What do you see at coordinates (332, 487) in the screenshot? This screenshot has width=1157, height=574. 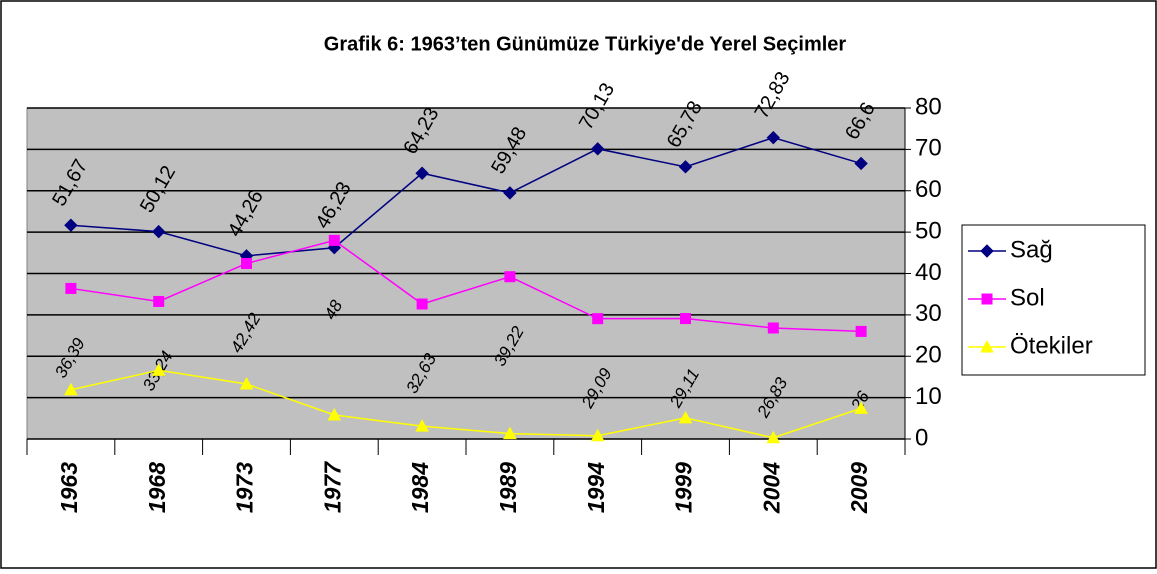 I see `x-tick-label: 1977` at bounding box center [332, 487].